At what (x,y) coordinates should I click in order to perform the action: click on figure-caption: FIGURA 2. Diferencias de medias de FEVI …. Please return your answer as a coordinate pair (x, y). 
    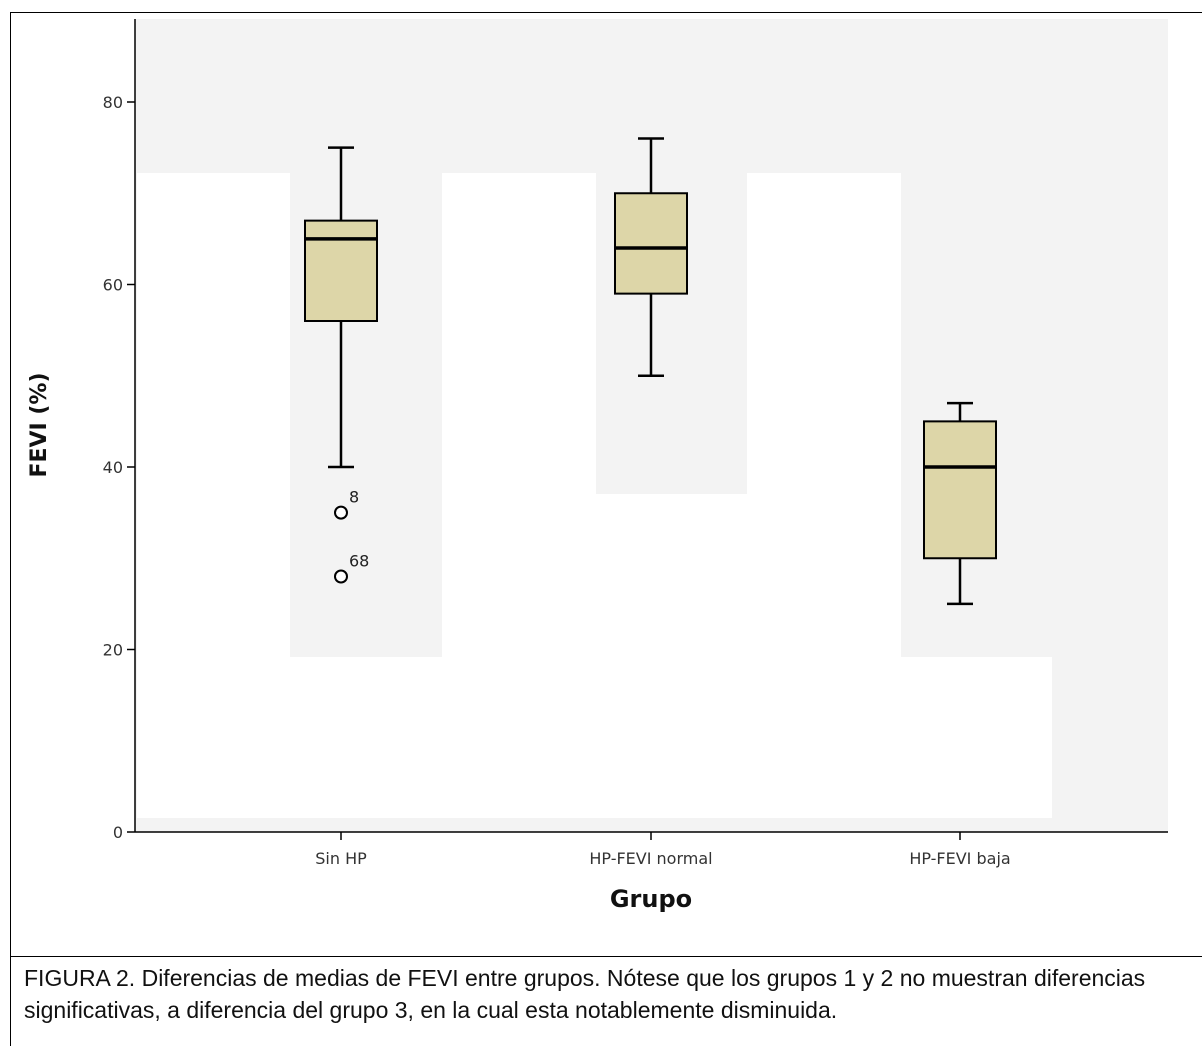
    Looking at the image, I should click on (585, 994).